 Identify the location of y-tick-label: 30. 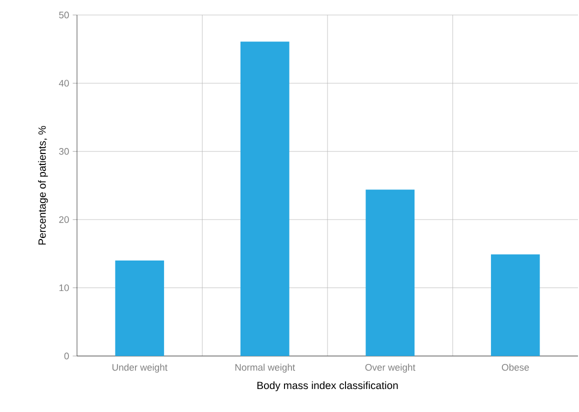
(64, 151).